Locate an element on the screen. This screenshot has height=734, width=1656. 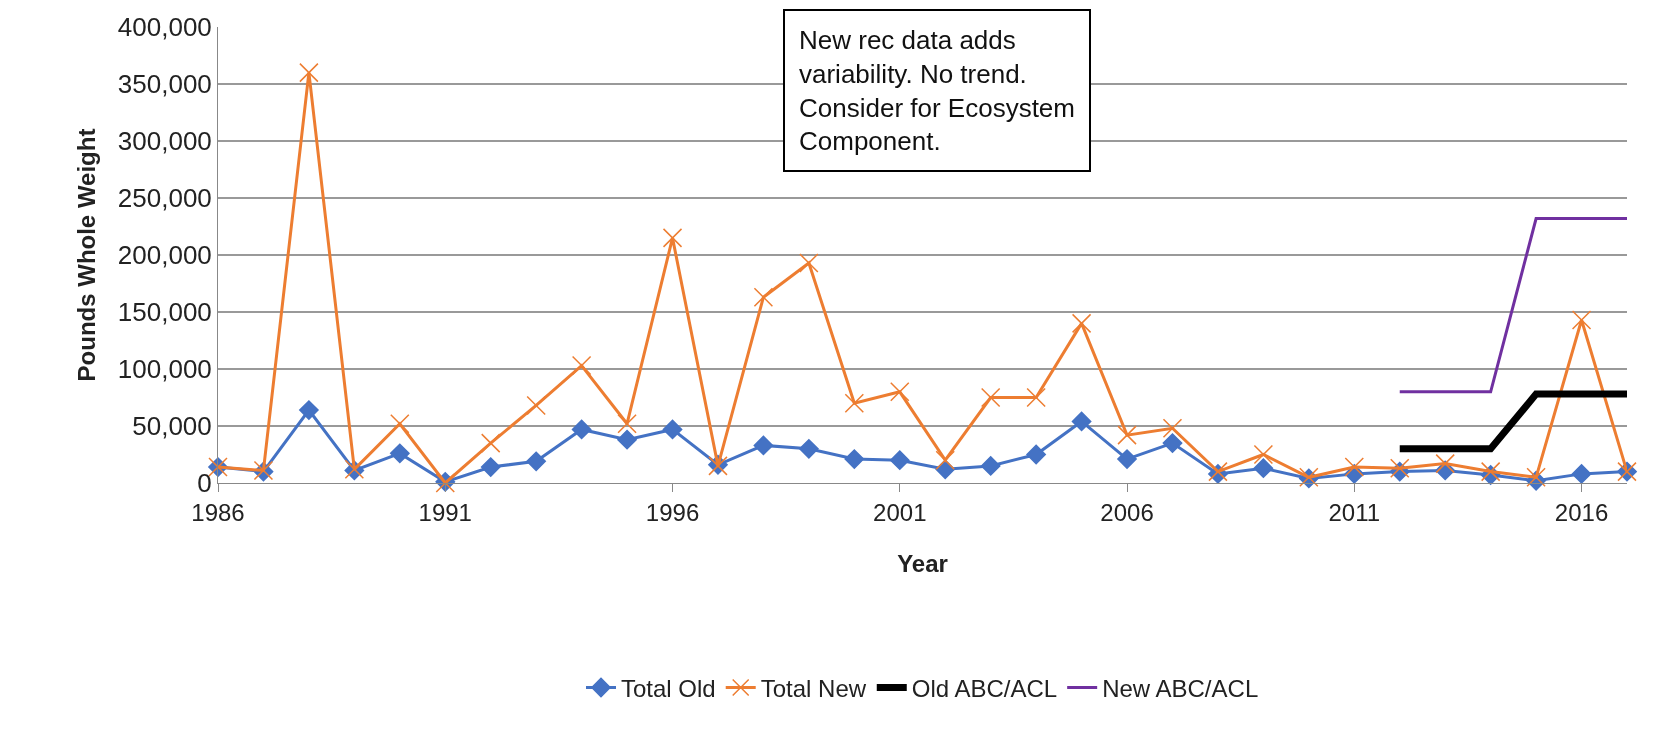
y-tick-label: 150,000 is located at coordinates (164, 312).